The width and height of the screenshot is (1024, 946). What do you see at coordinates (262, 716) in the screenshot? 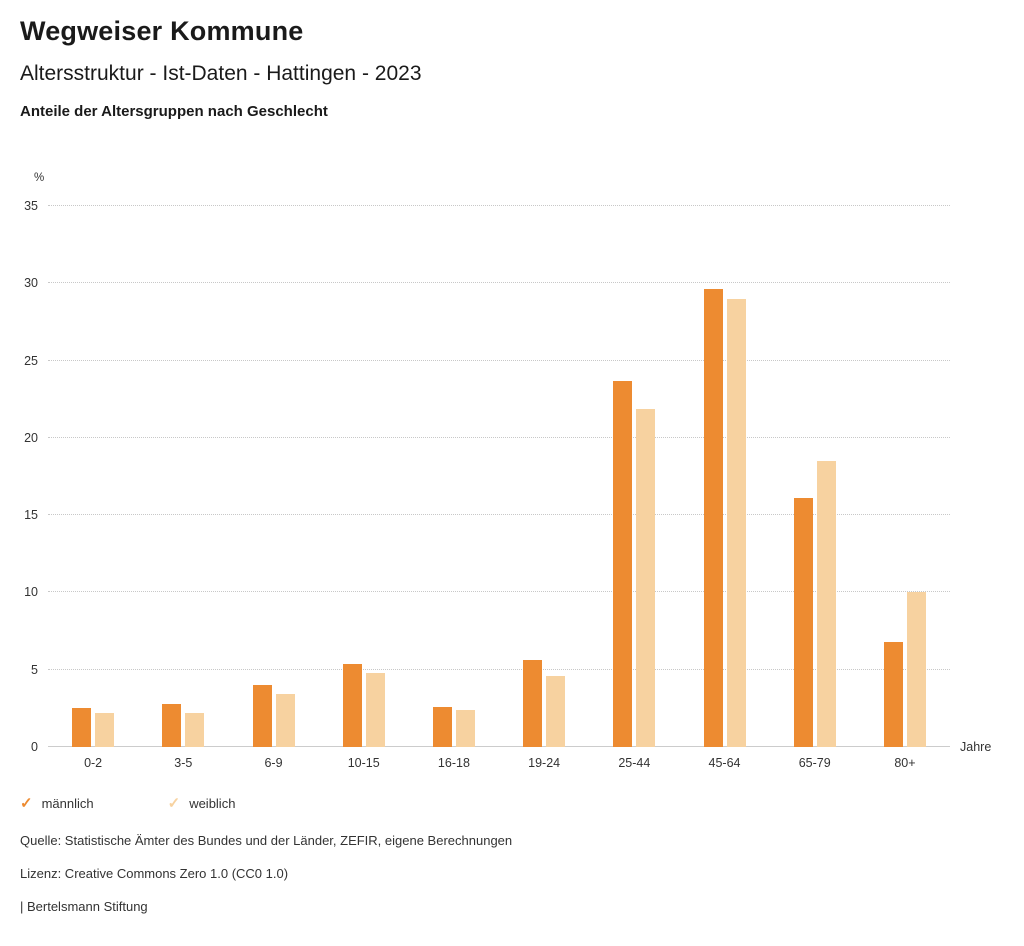
I see `bar-männlich-6-9` at bounding box center [262, 716].